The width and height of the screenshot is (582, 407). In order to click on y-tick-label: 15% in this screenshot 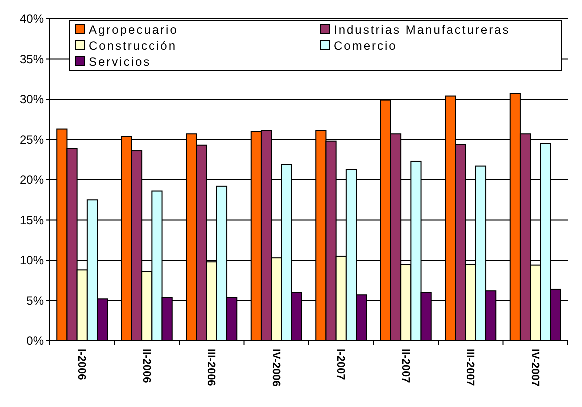, I will do `click(32, 220)`.